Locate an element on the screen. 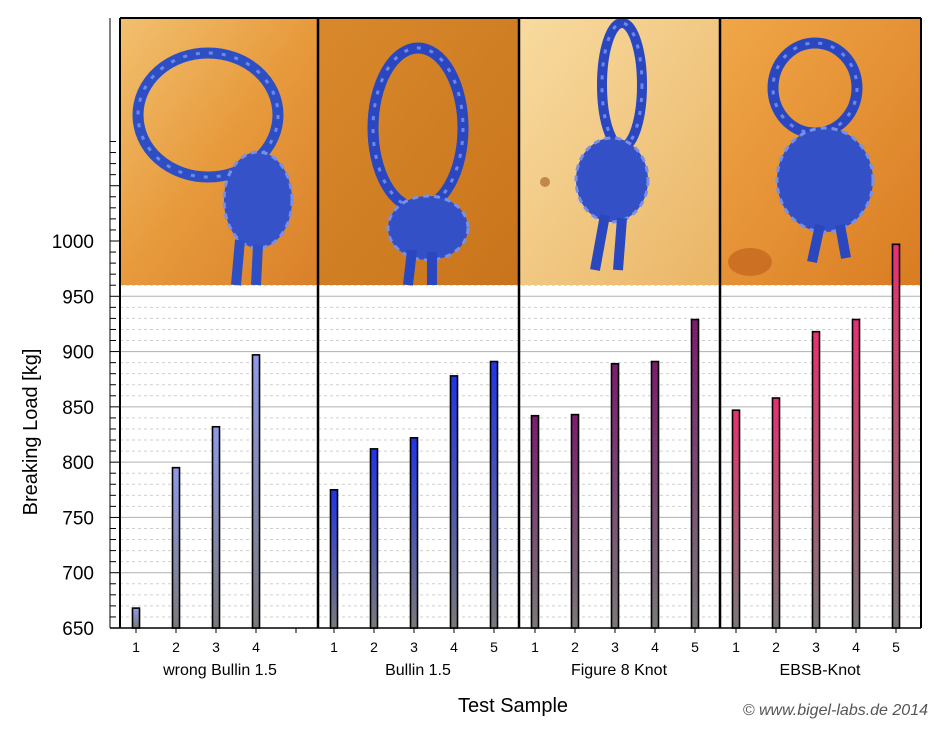  x-axis-label: Test Sample is located at coordinates (513, 706).